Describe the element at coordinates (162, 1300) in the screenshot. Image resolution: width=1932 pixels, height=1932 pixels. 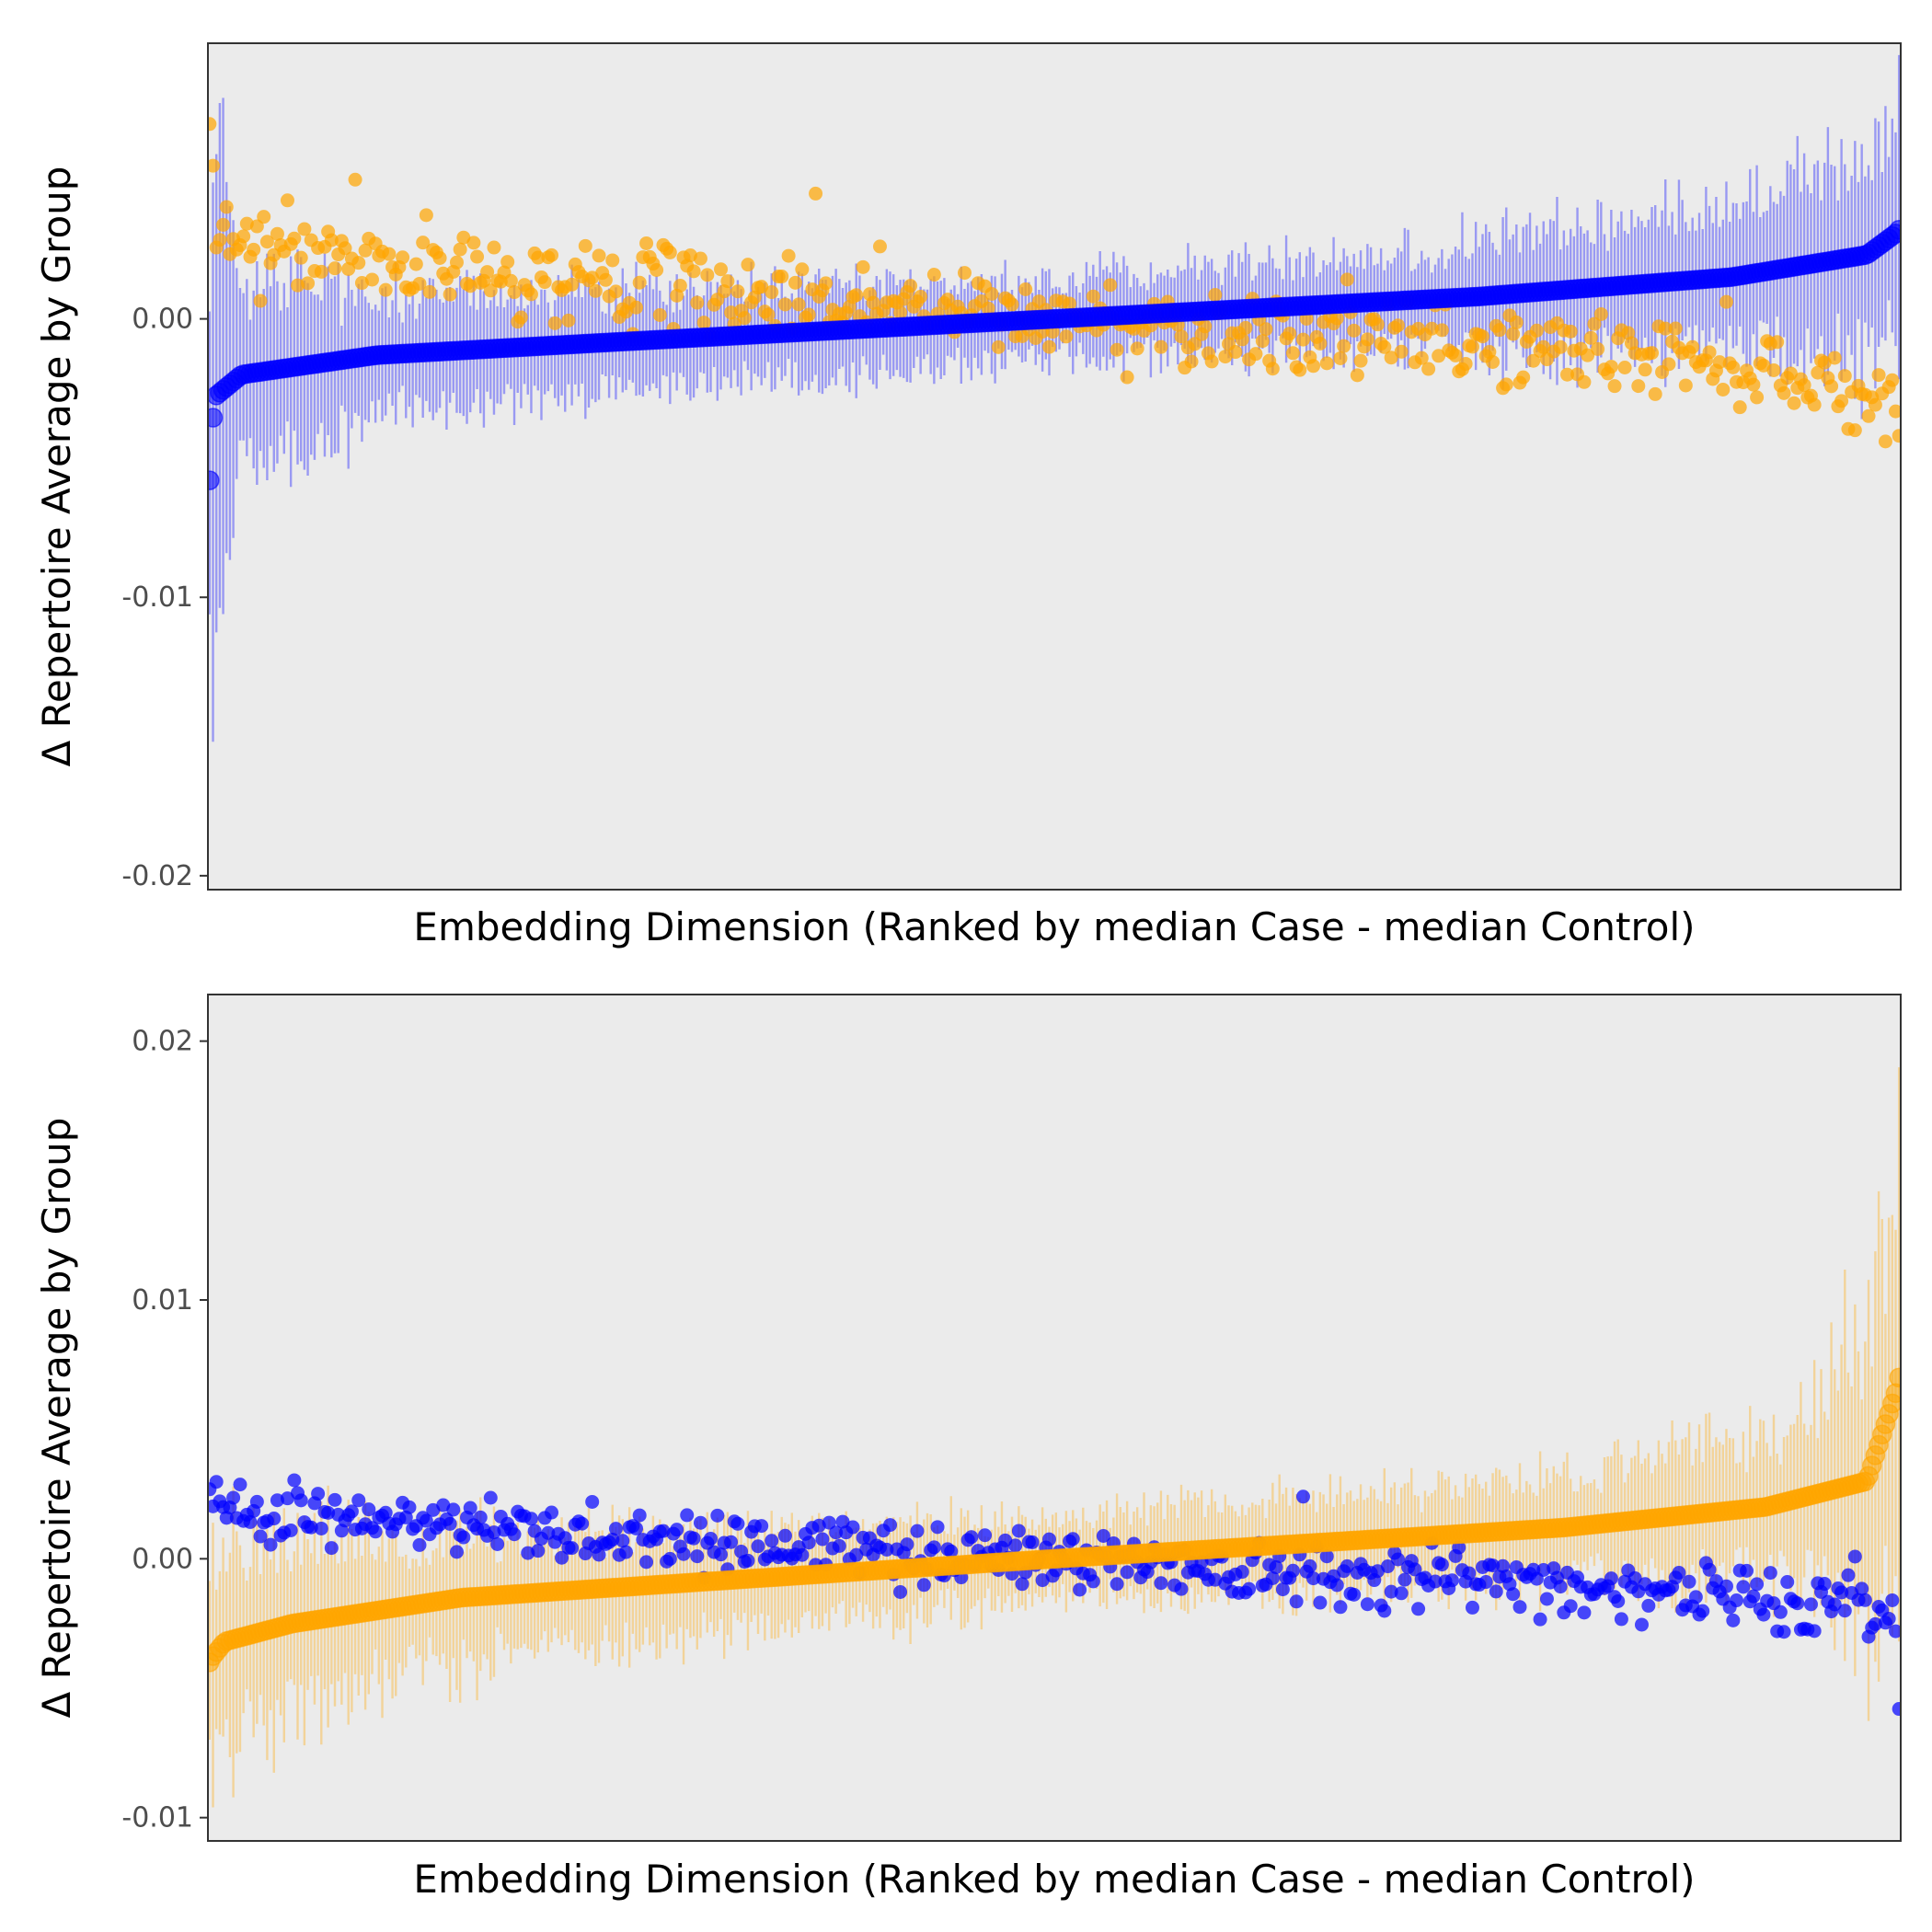
I see `y-tick-label: 0.01` at that location.